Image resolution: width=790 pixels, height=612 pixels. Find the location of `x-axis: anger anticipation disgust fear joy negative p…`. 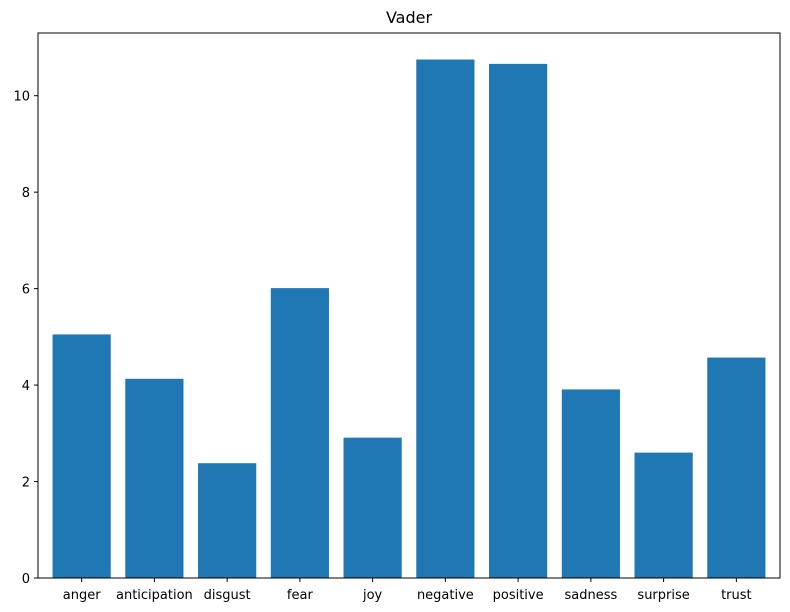

x-axis: anger anticipation disgust fear joy negative p… is located at coordinates (407, 590).